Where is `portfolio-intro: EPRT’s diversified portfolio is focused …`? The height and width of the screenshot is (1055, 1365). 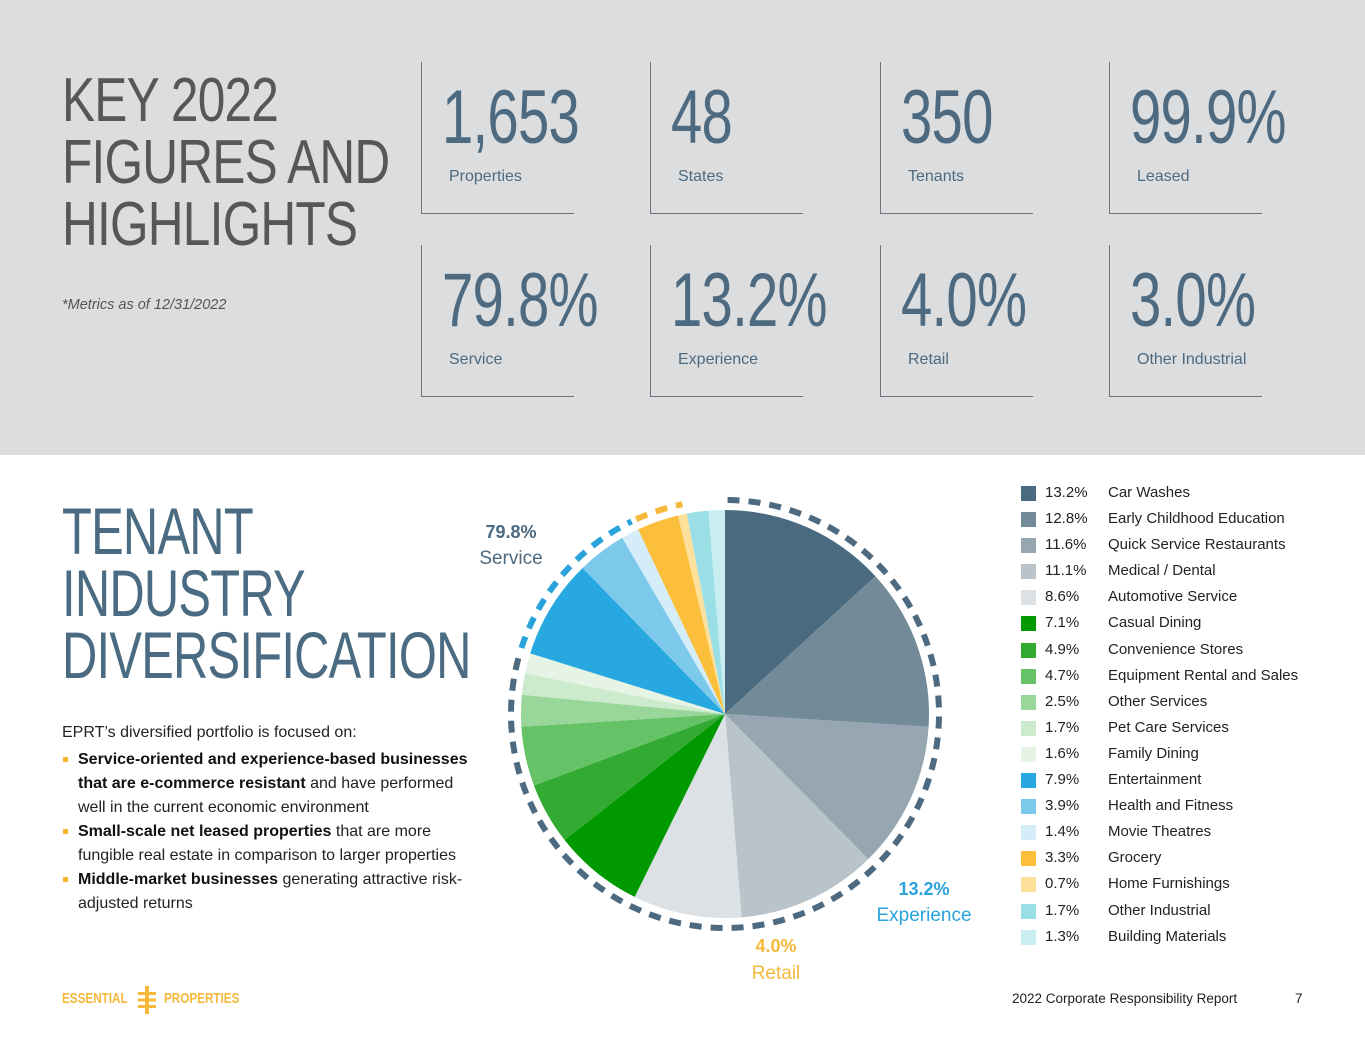 portfolio-intro: EPRT’s diversified portfolio is focused … is located at coordinates (209, 732).